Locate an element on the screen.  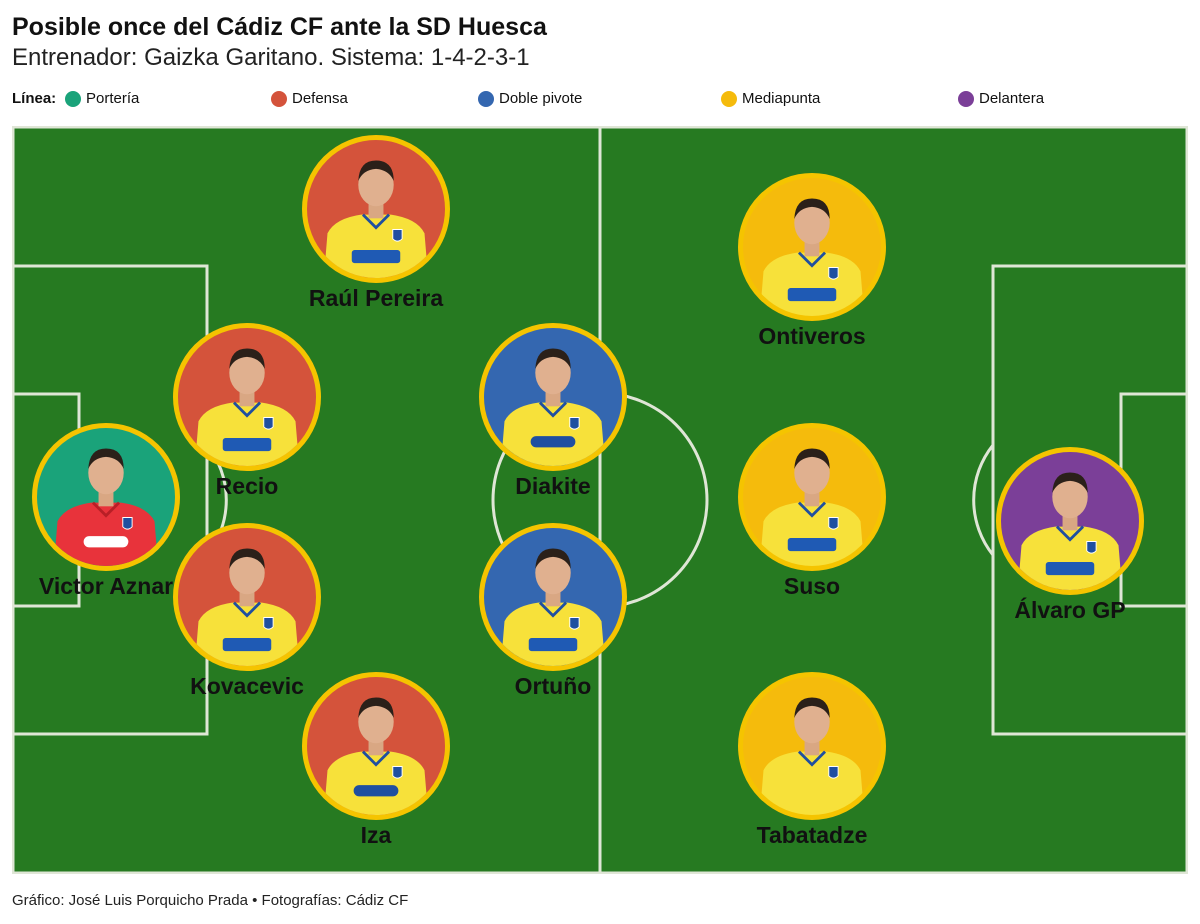
player-card: Diakite is located at coordinates (553, 411).